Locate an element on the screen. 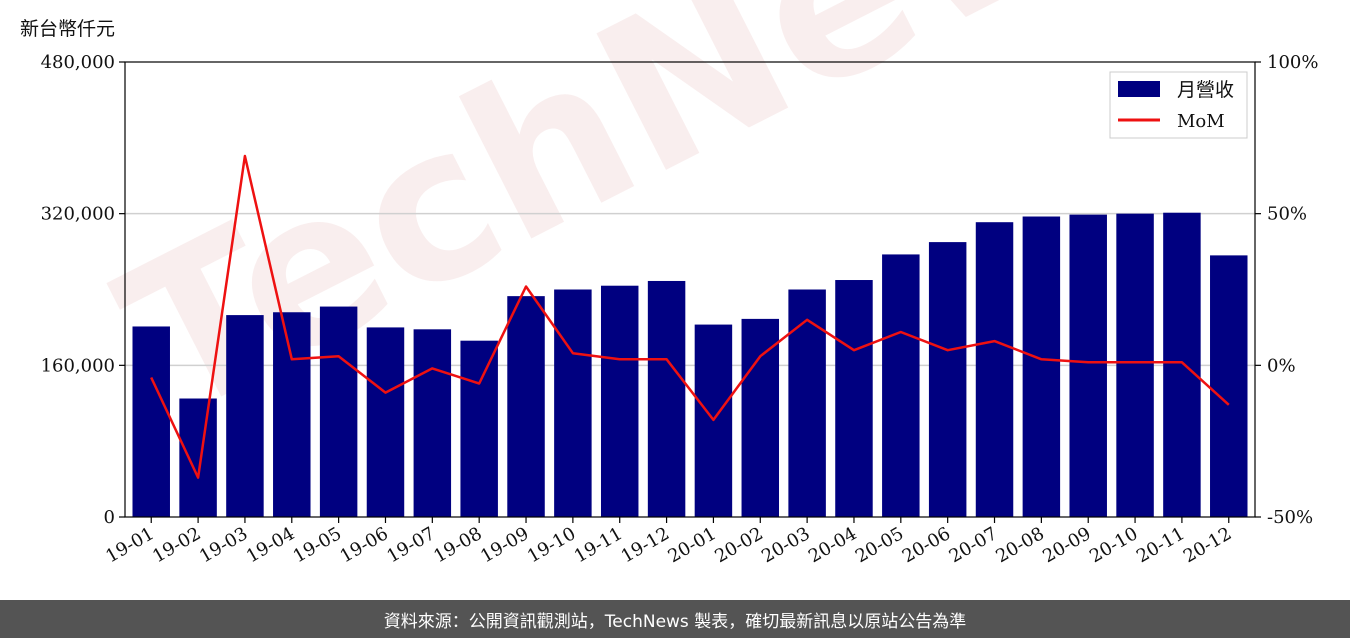 The height and width of the screenshot is (638, 1350). x-tick-label: 20-10 is located at coordinates (1113, 545).